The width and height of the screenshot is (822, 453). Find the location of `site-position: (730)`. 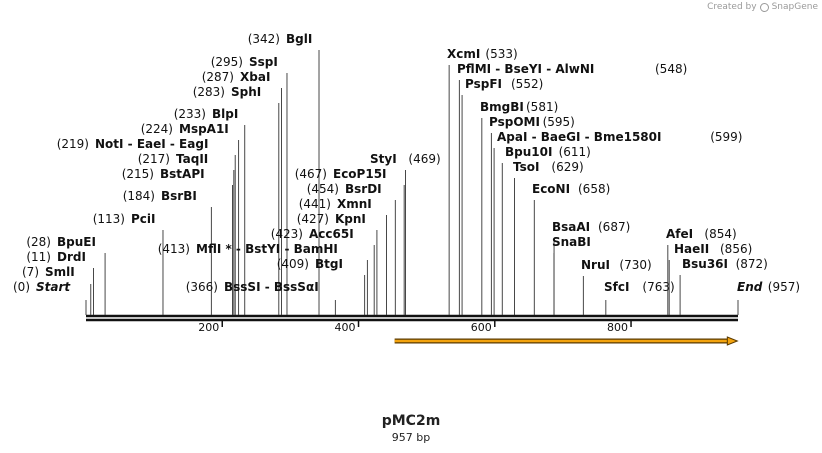

site-position: (730) is located at coordinates (635, 265).